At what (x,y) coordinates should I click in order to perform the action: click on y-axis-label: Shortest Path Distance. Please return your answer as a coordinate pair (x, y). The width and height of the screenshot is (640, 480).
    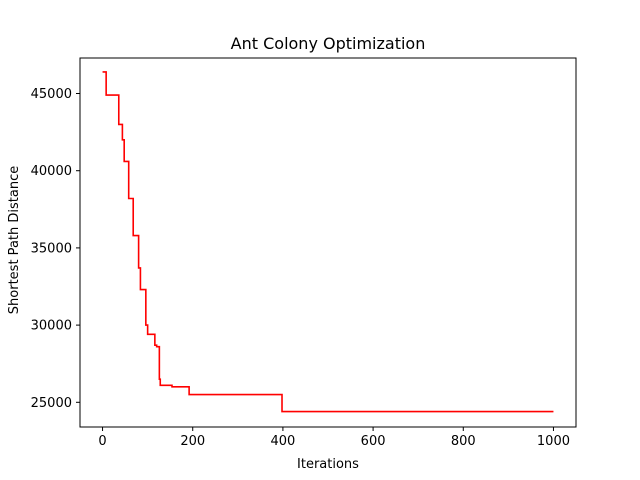
    Looking at the image, I should click on (14, 240).